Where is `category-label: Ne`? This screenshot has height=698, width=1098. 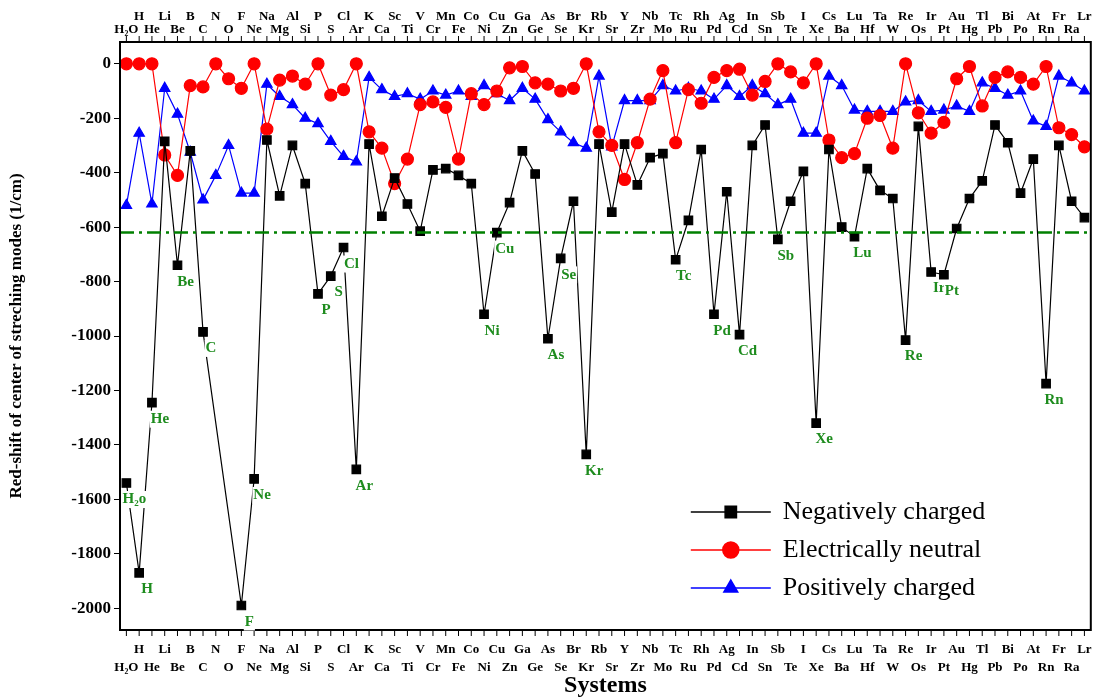
category-label: Ne is located at coordinates (254, 667).